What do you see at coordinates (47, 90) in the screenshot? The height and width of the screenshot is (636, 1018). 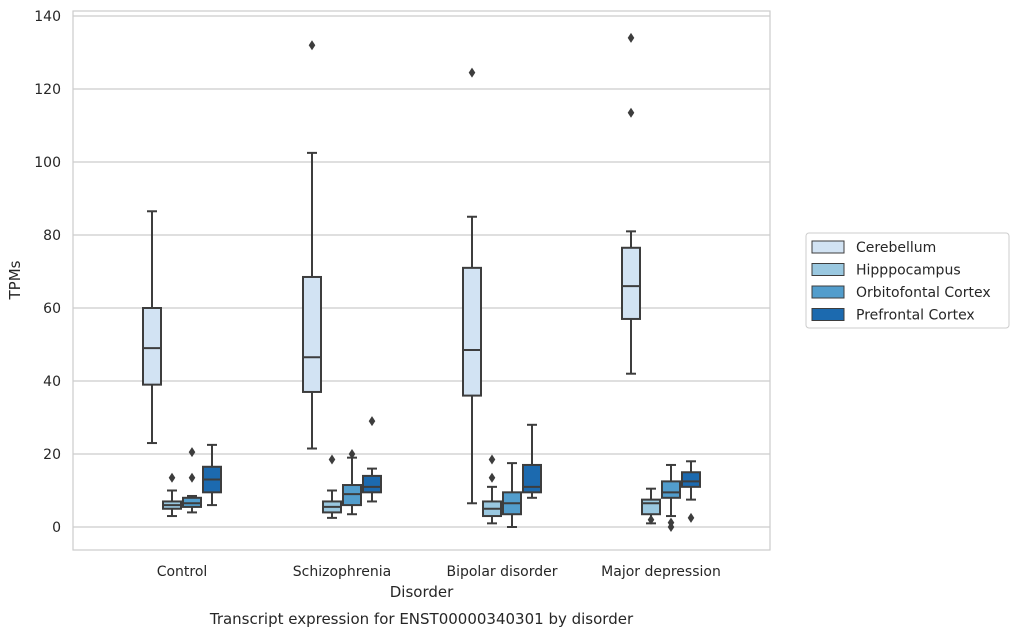 I see `y-tick-label: 120` at bounding box center [47, 90].